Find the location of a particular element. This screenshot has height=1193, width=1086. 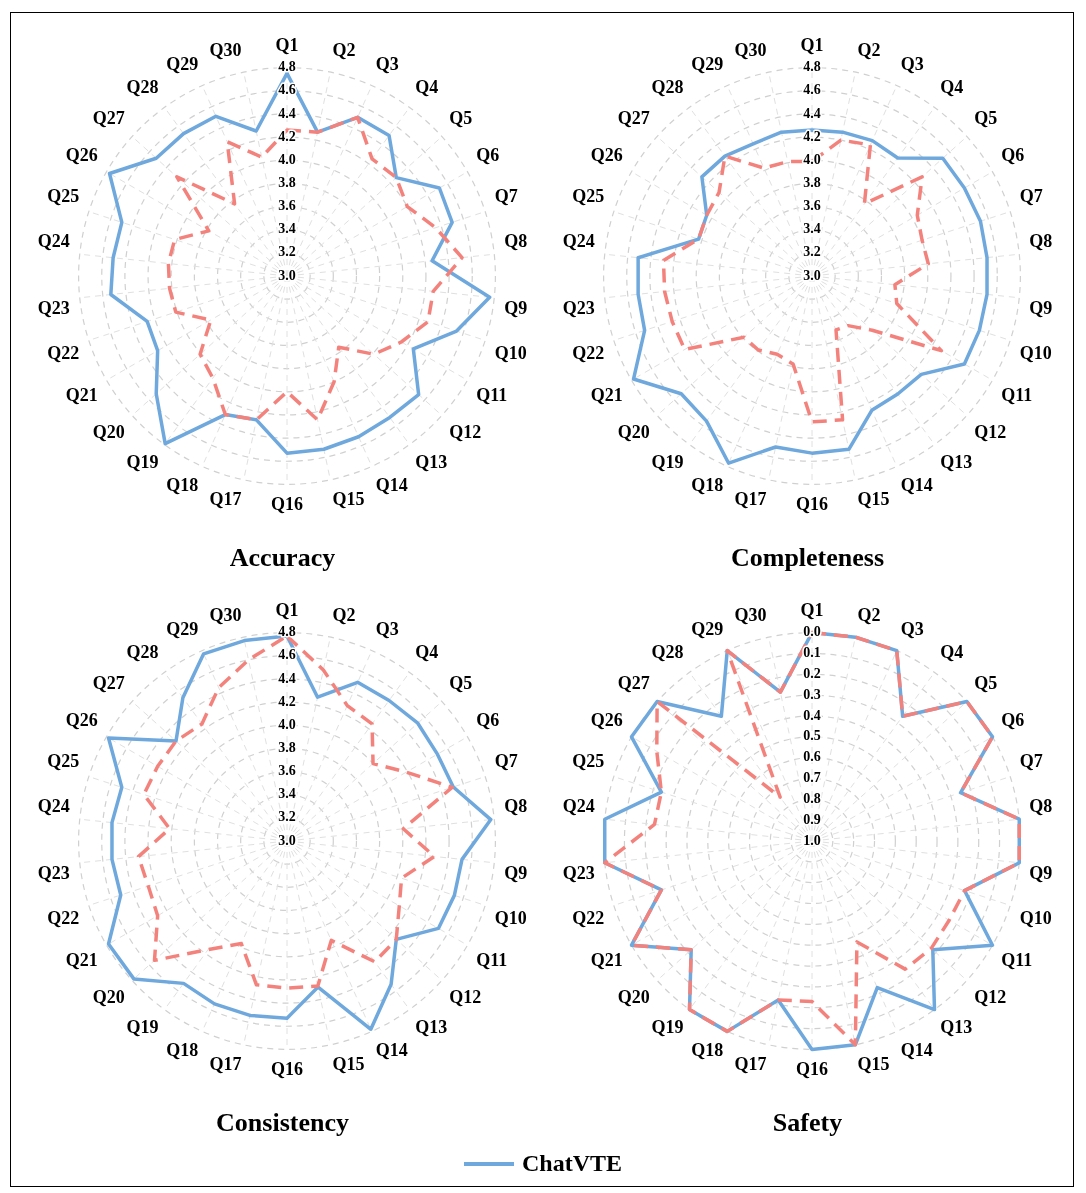

text: Accuracy is located at coordinates (282, 558).